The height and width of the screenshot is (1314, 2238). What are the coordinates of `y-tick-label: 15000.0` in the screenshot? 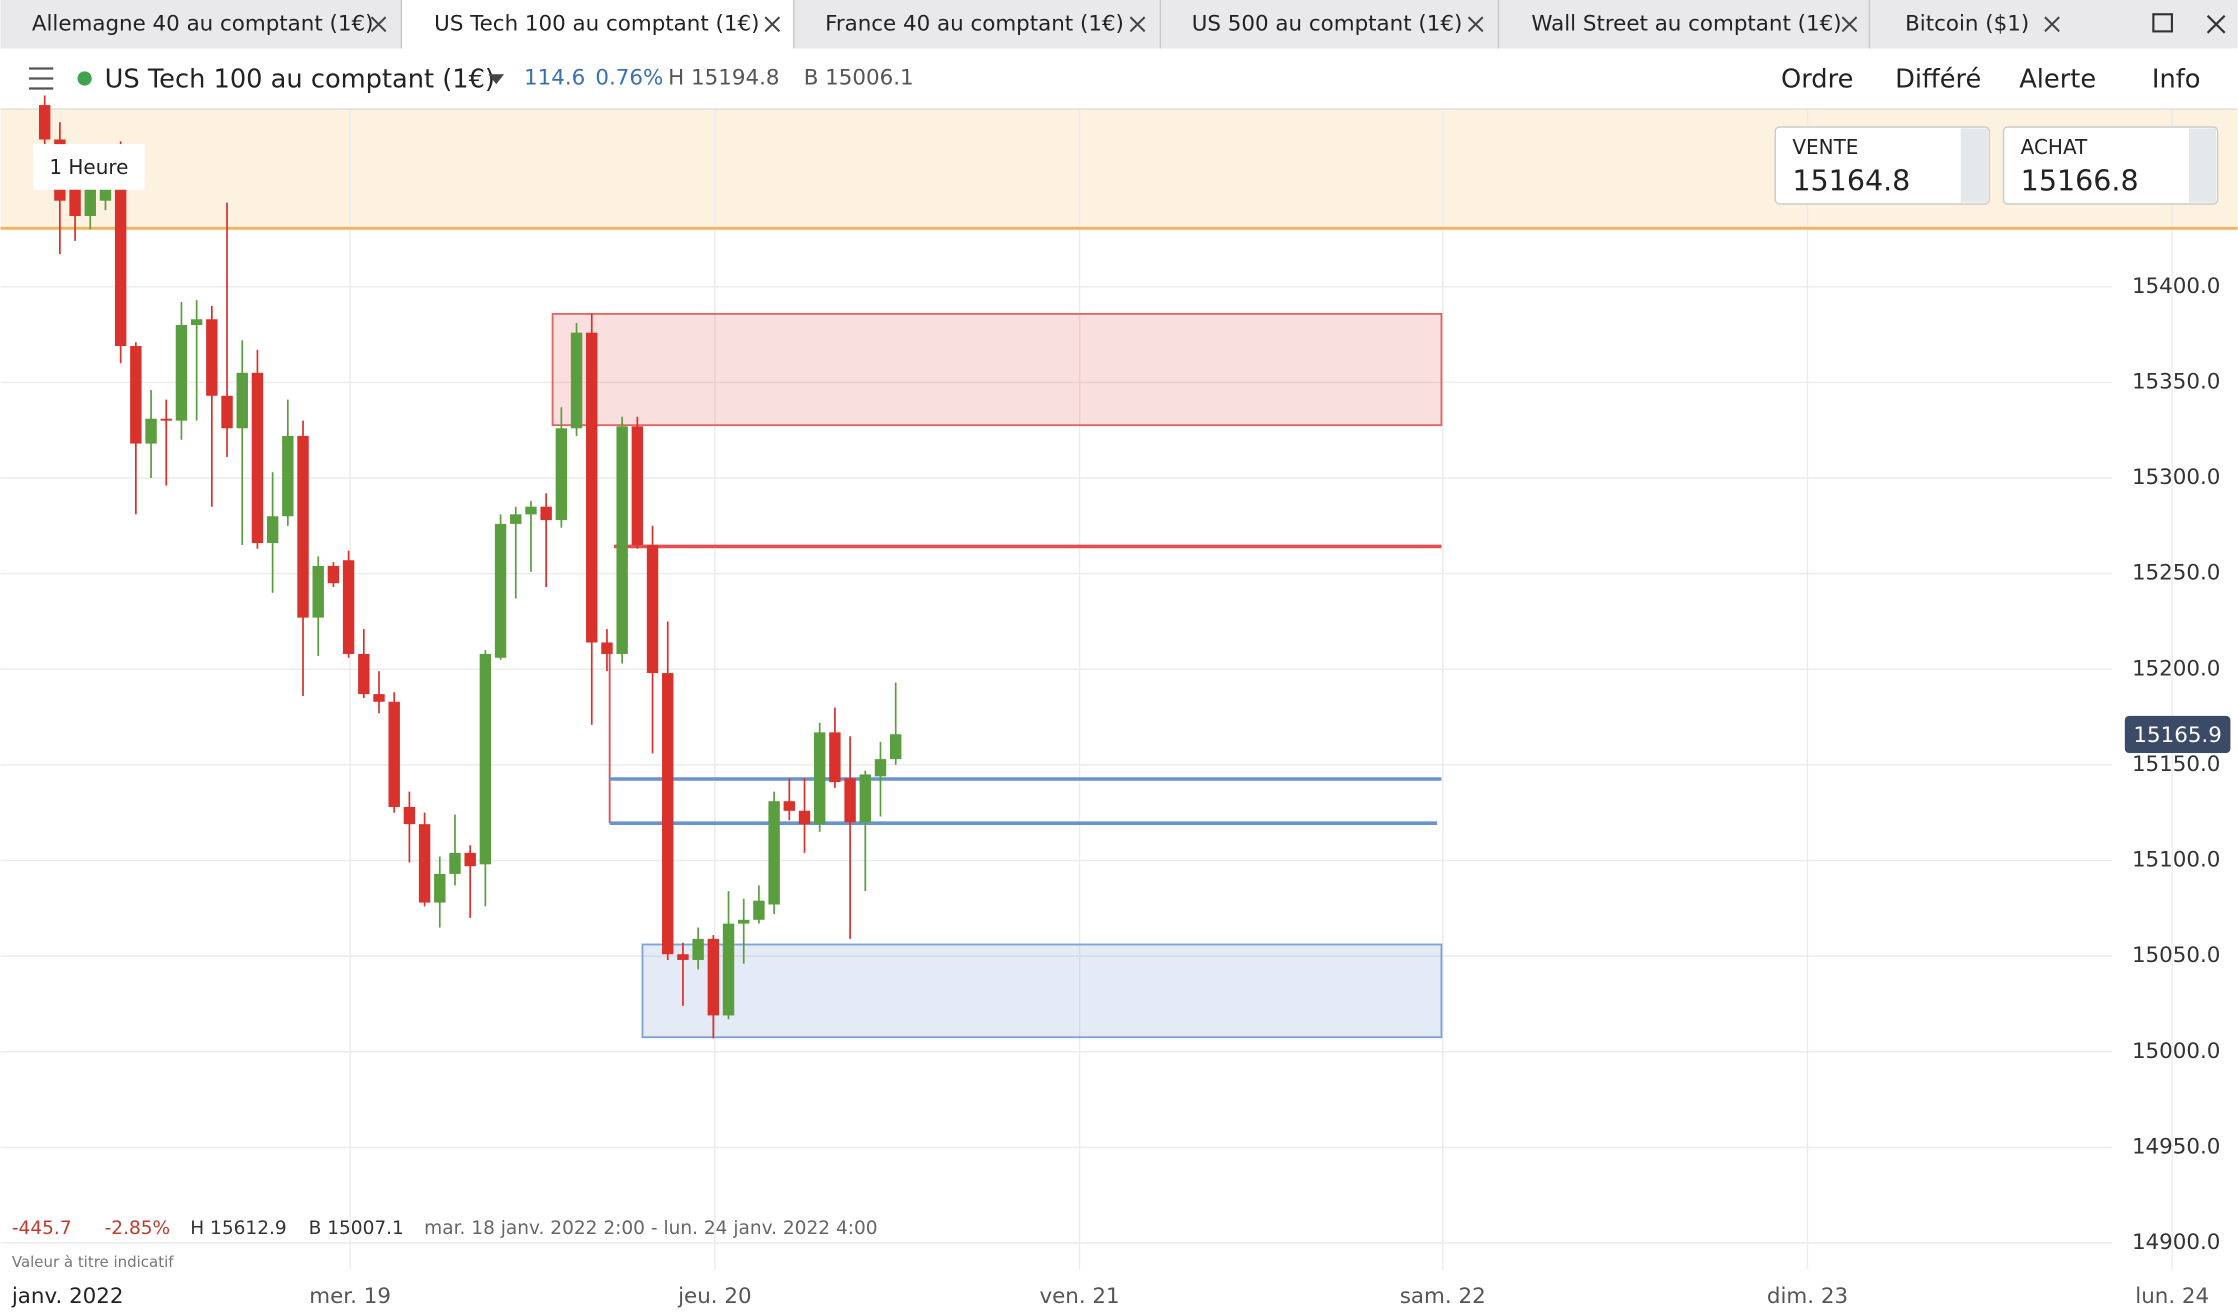 It's located at (2176, 1051).